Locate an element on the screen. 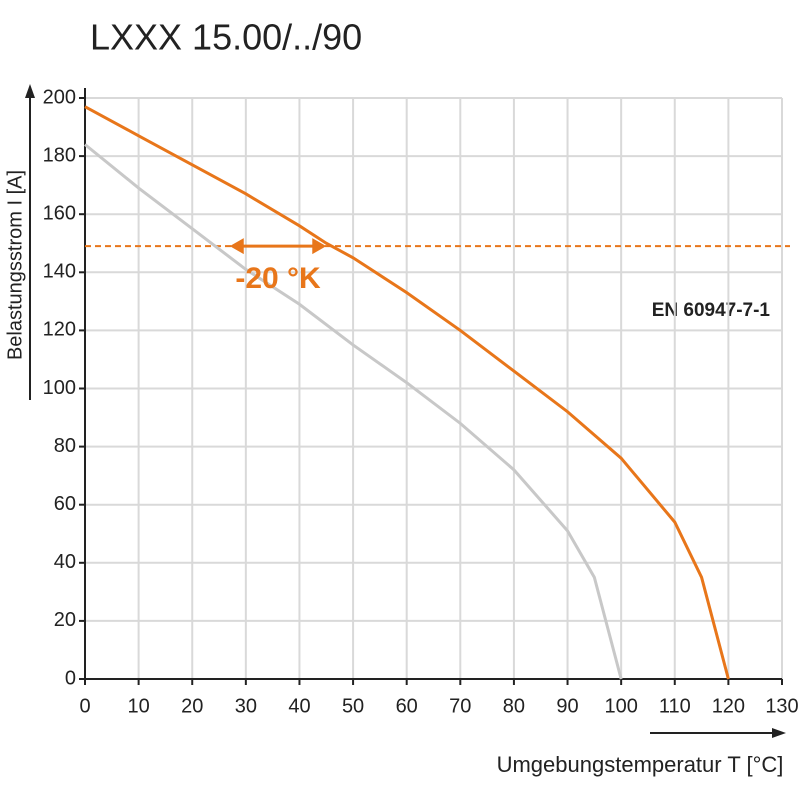 The height and width of the screenshot is (800, 800). x-tick-label: 80 is located at coordinates (514, 706).